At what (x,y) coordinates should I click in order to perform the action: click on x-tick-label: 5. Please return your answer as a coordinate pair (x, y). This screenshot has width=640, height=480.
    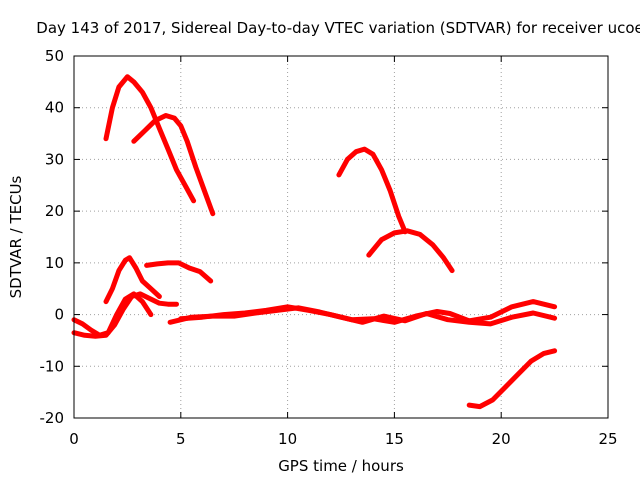
    Looking at the image, I should click on (181, 439).